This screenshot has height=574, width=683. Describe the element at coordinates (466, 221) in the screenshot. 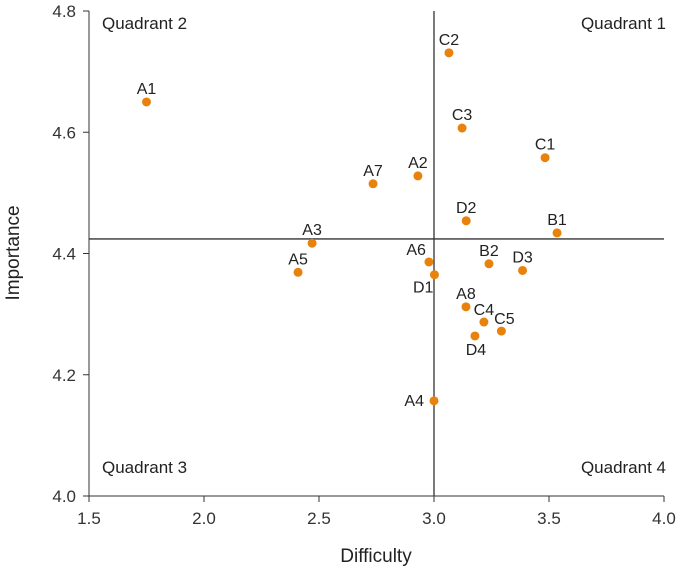

I see `data-point-d2` at that location.